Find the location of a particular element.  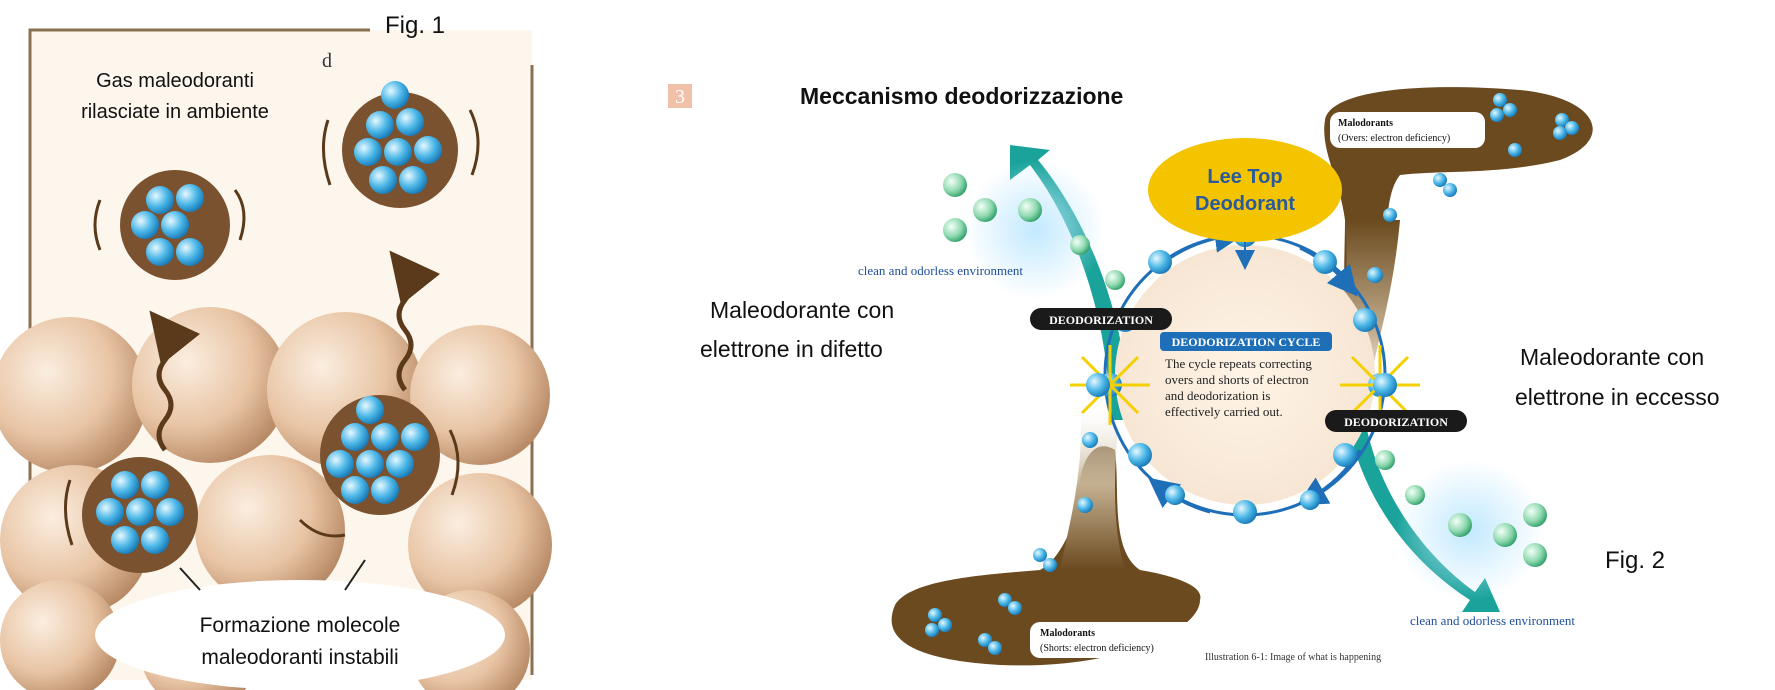

section-number-box is located at coordinates (680, 96).